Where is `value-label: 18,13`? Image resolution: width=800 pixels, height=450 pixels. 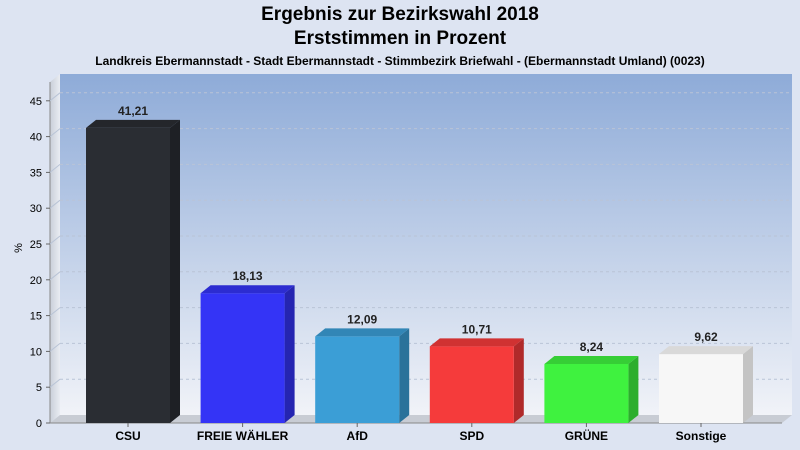 value-label: 18,13 is located at coordinates (248, 276).